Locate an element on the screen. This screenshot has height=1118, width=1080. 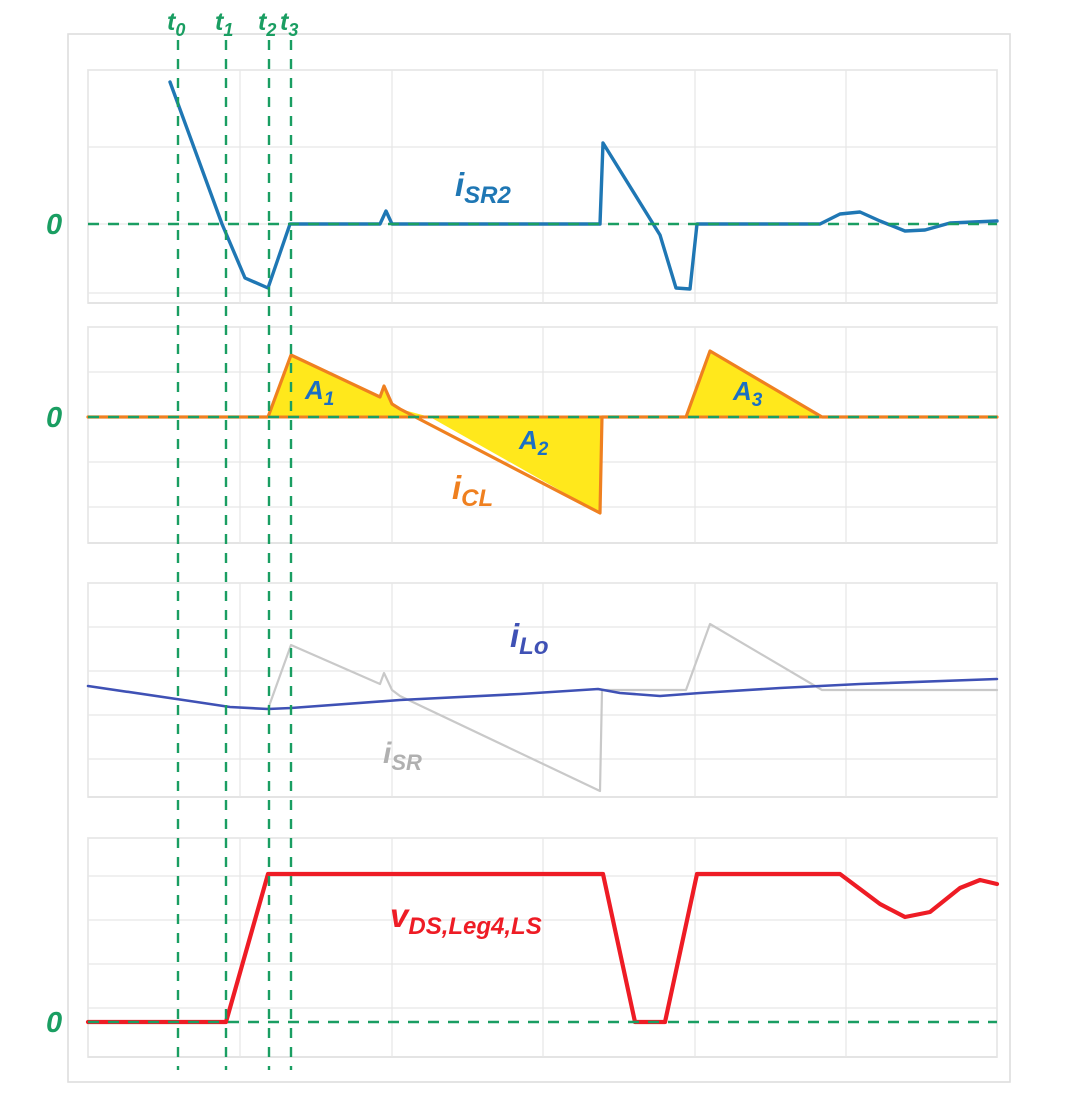
signal-label-panel-vds: vDS,Leg4,LS is located at coordinates (466, 918).